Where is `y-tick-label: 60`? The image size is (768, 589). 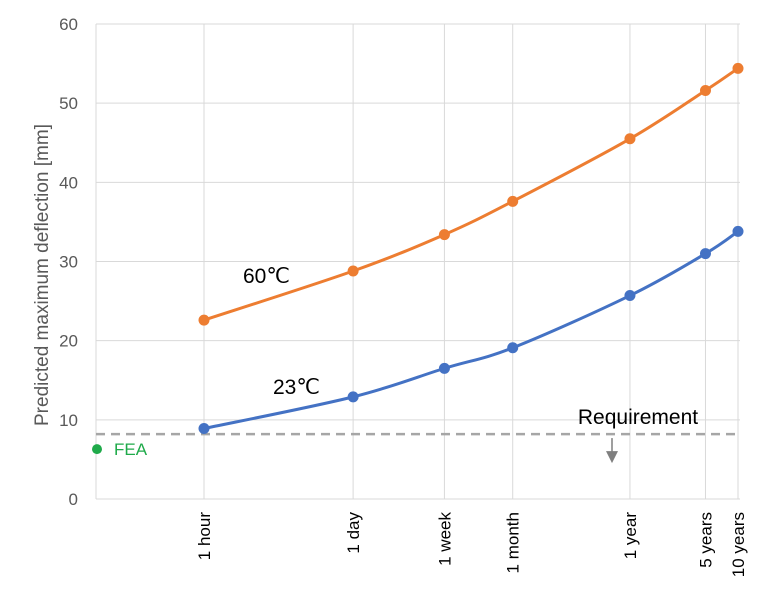 y-tick-label: 60 is located at coordinates (68, 24).